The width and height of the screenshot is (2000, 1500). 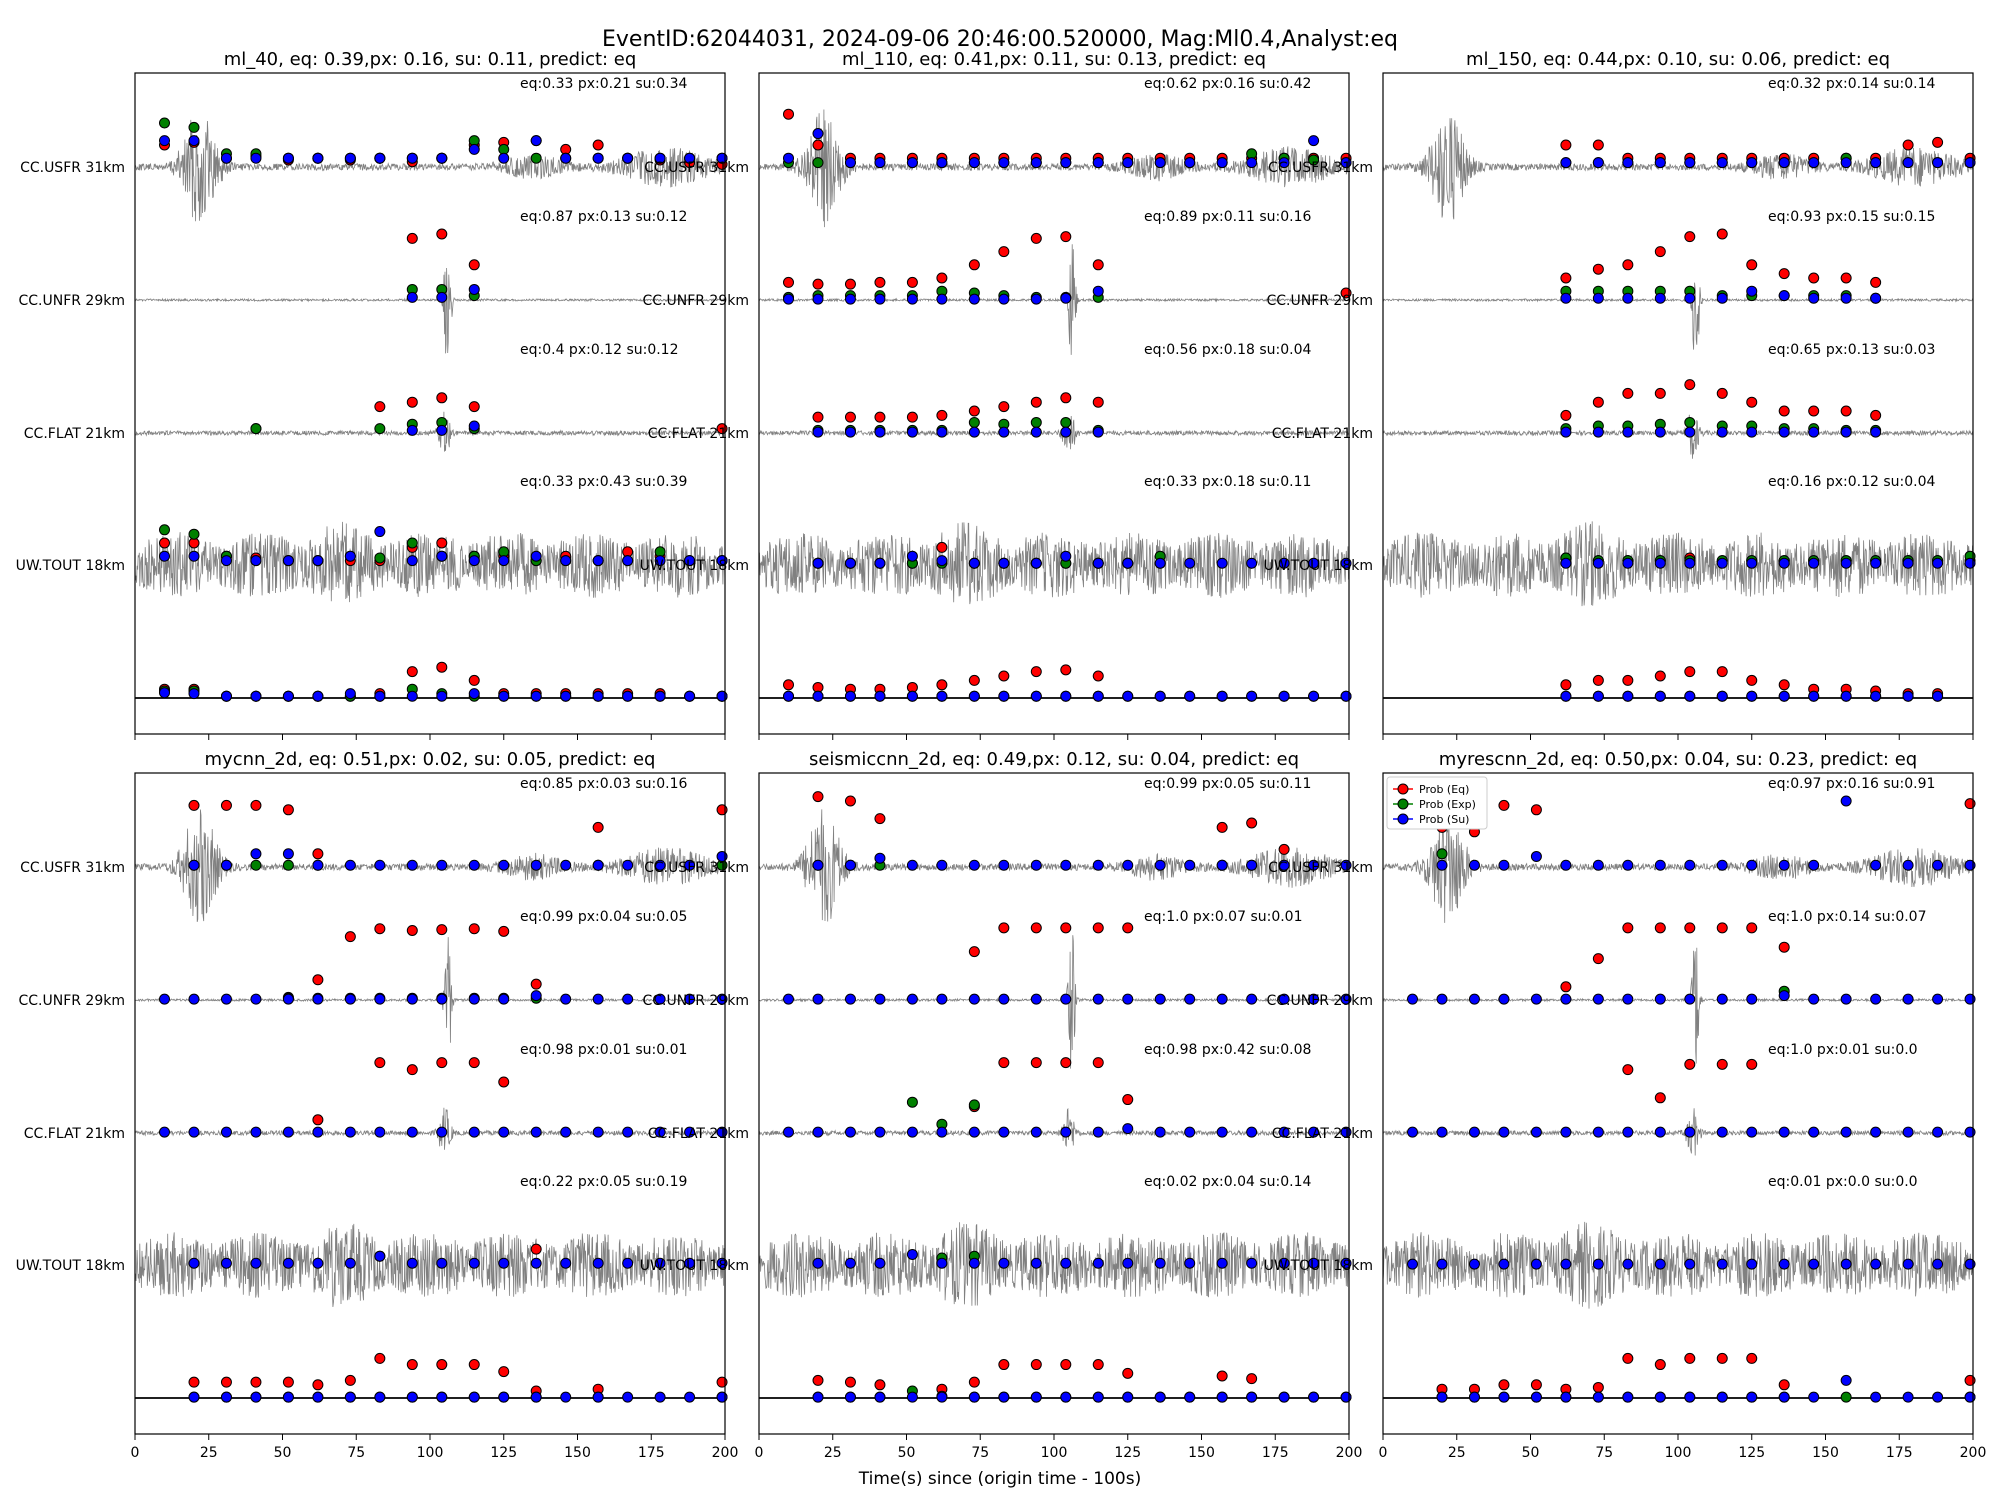 I want to click on panel-frame, so click(x=430, y=403).